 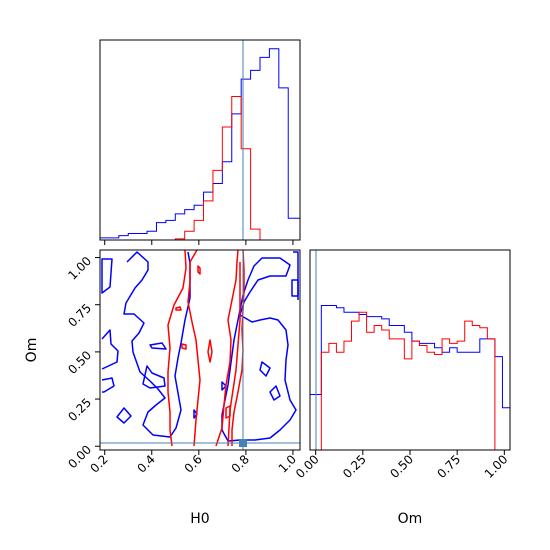 What do you see at coordinates (240, 463) in the screenshot?
I see `joint-x-tick-label: 0.8` at bounding box center [240, 463].